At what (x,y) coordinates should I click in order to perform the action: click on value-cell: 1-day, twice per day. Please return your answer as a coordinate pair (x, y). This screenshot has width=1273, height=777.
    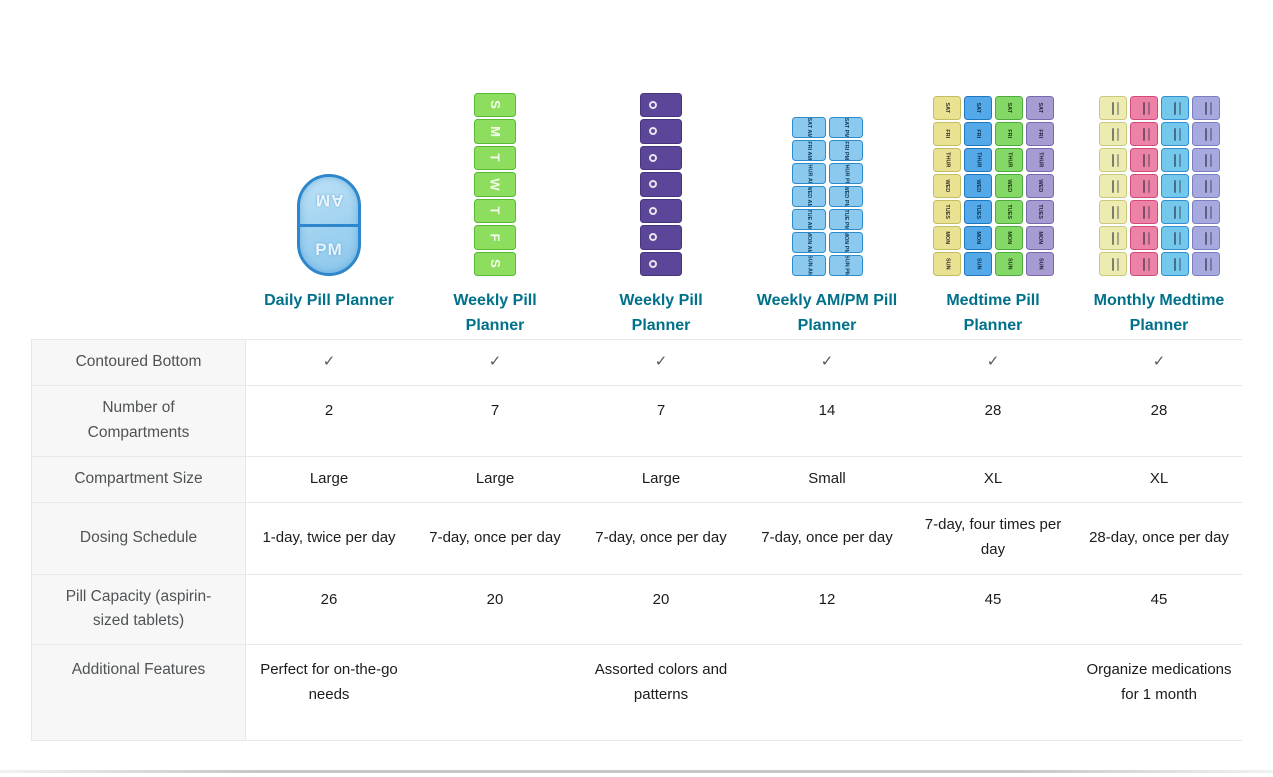
    Looking at the image, I should click on (329, 537).